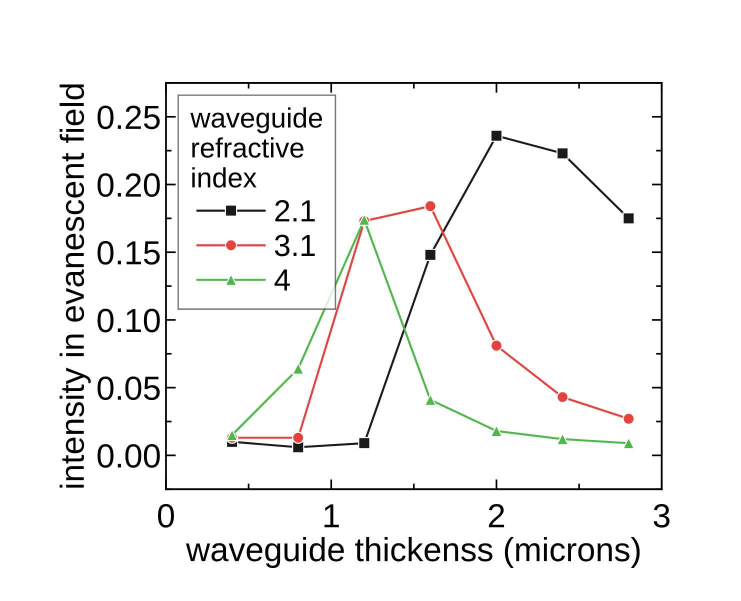 Image resolution: width=741 pixels, height=601 pixels. Describe the element at coordinates (129, 118) in the screenshot. I see `y-tick-label: 0.25` at that location.